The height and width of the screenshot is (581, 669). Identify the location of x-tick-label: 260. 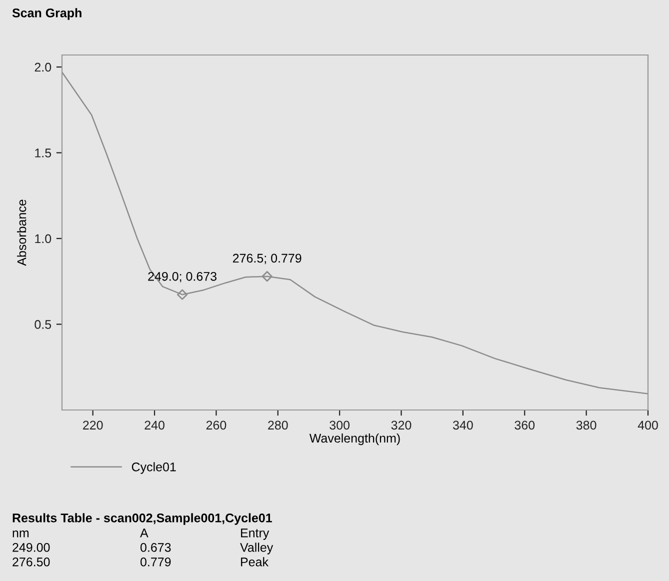
(216, 425).